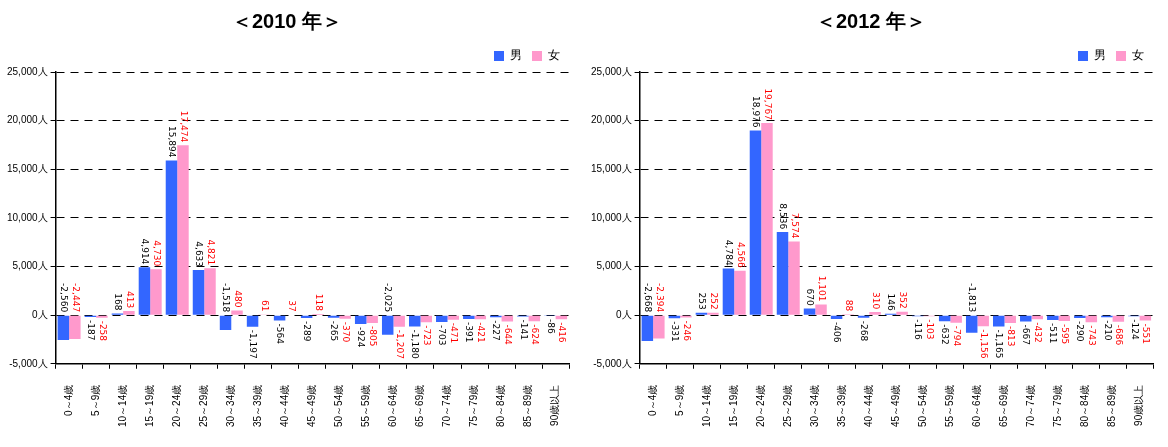  Describe the element at coordinates (285, 405) in the screenshot. I see `x-tick-label: 40～44歳` at that location.